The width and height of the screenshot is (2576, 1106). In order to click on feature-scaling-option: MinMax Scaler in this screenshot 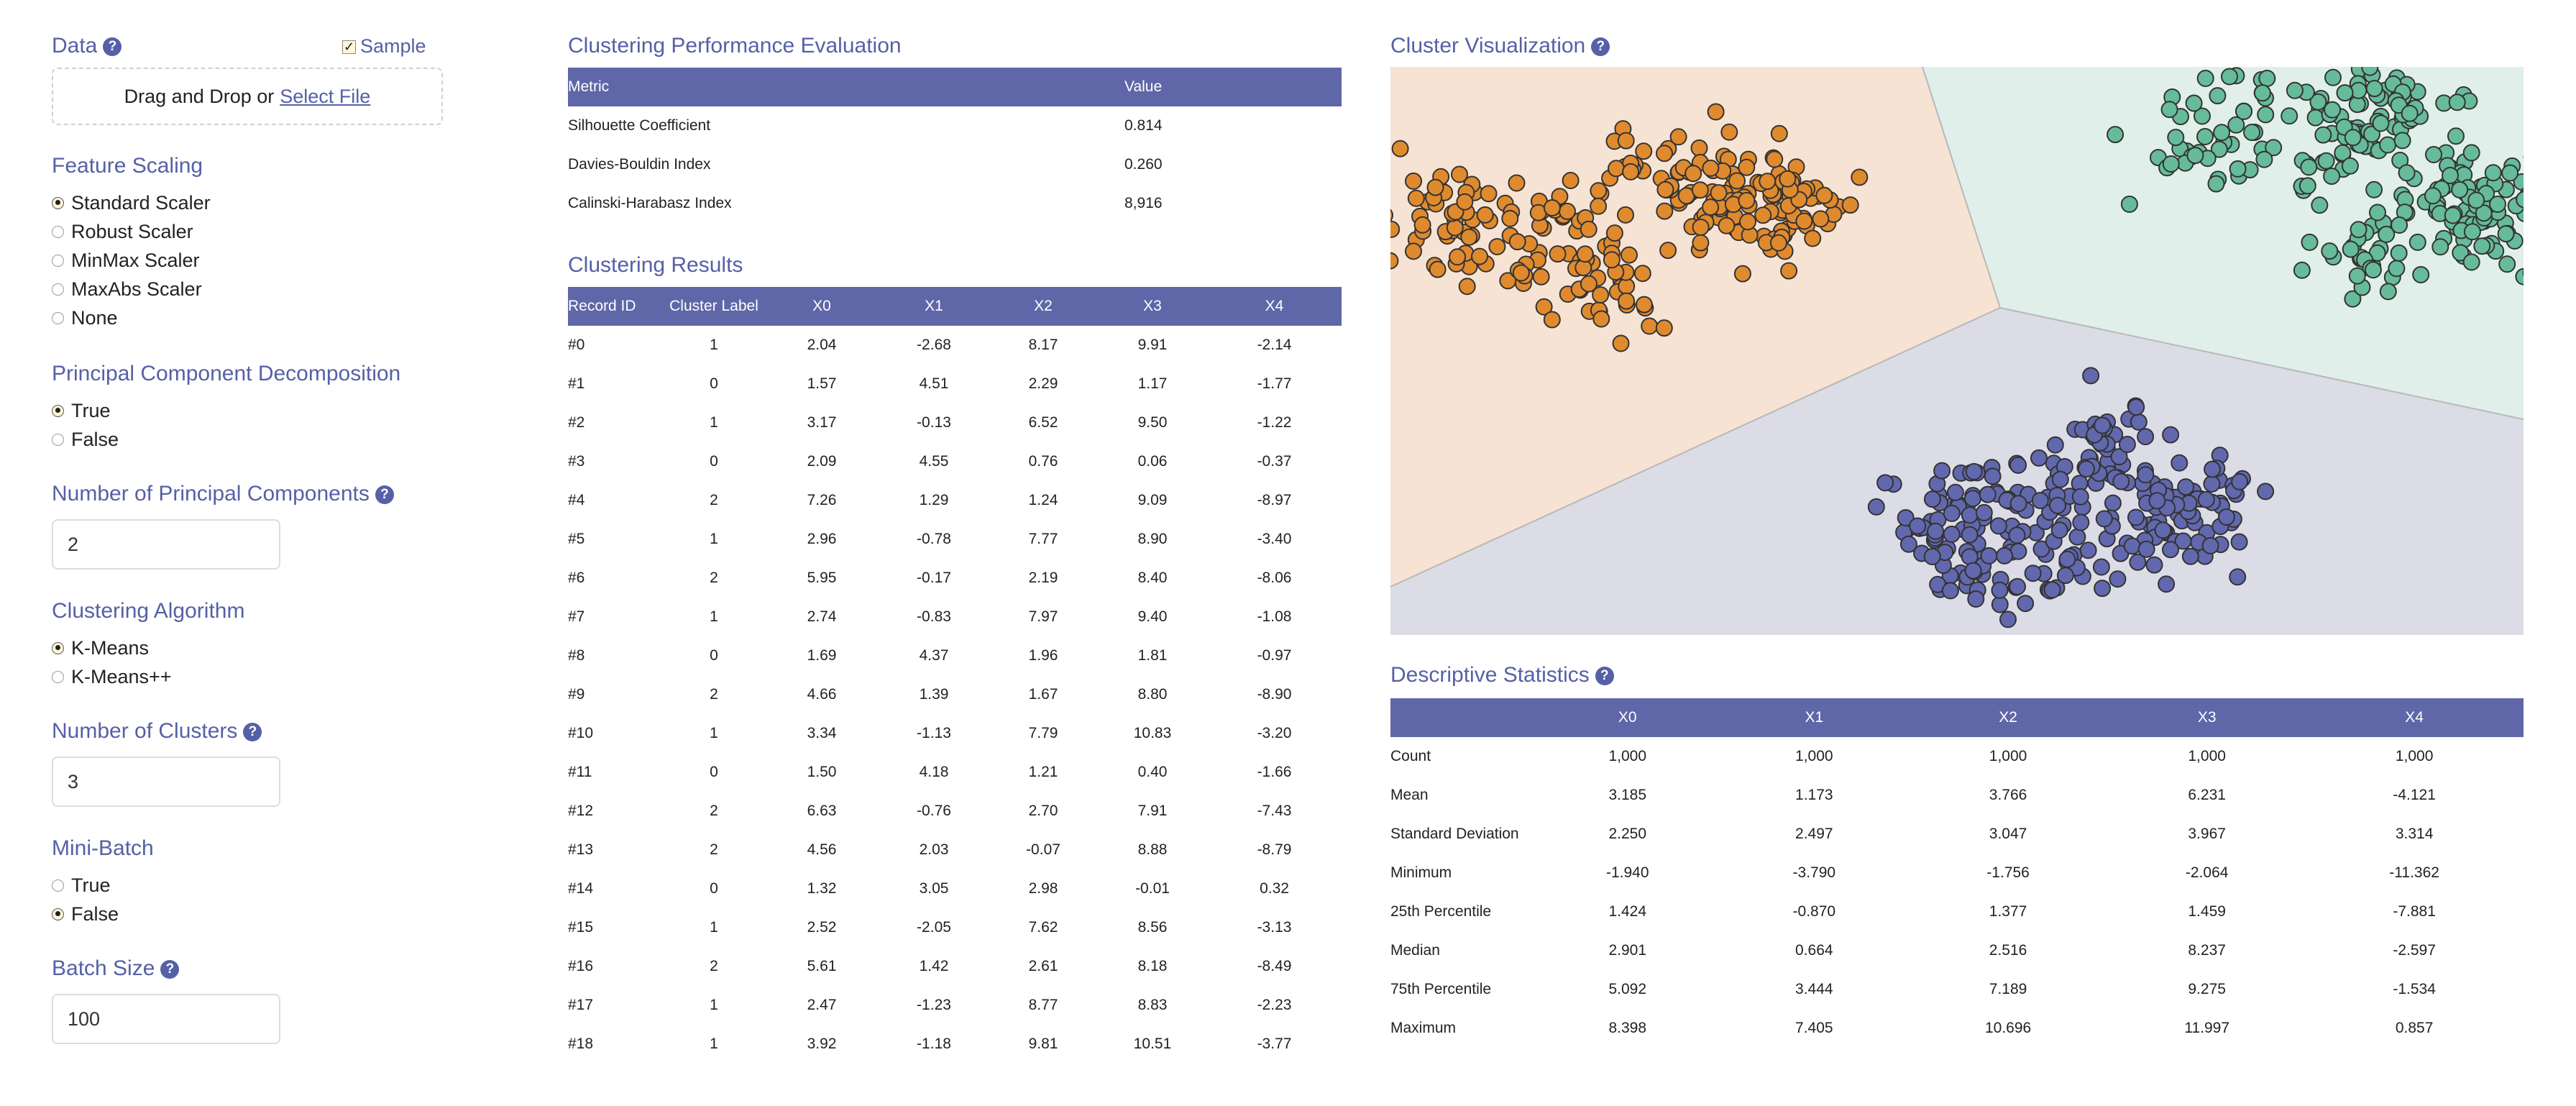, I will do `click(131, 260)`.